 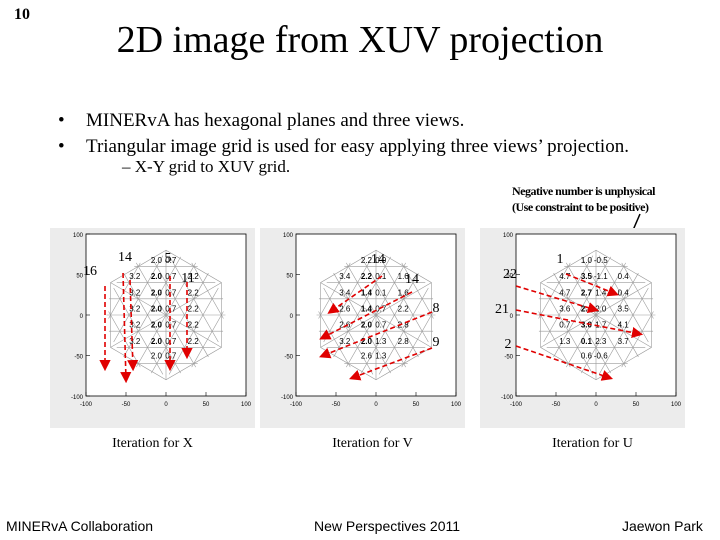 What do you see at coordinates (436, 342) in the screenshot?
I see `projection-sum: 9` at bounding box center [436, 342].